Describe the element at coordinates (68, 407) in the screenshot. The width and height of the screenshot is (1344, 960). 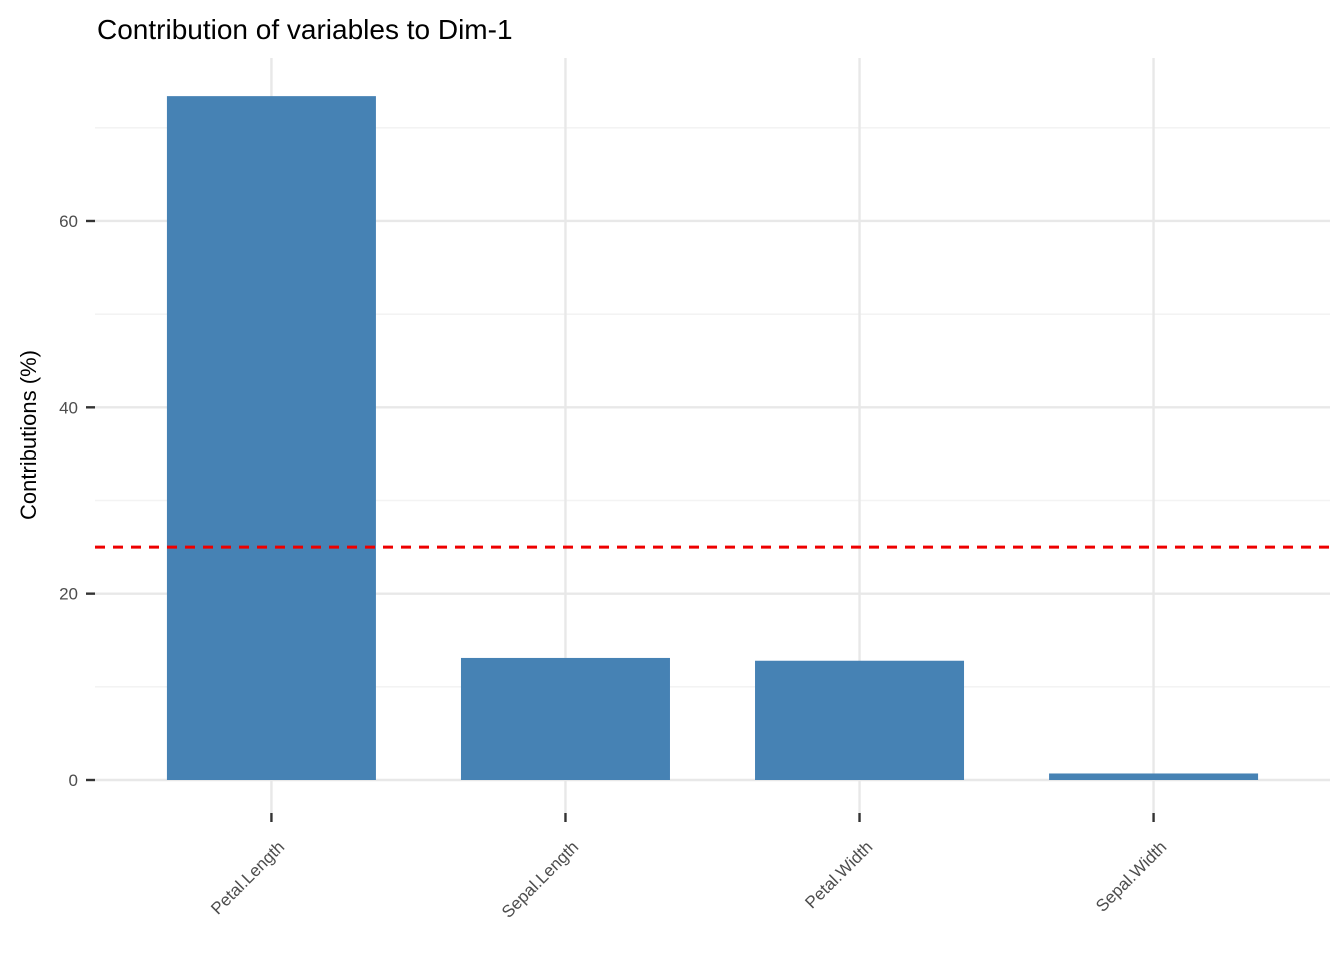
I see `y-tick-label-40: 40` at that location.